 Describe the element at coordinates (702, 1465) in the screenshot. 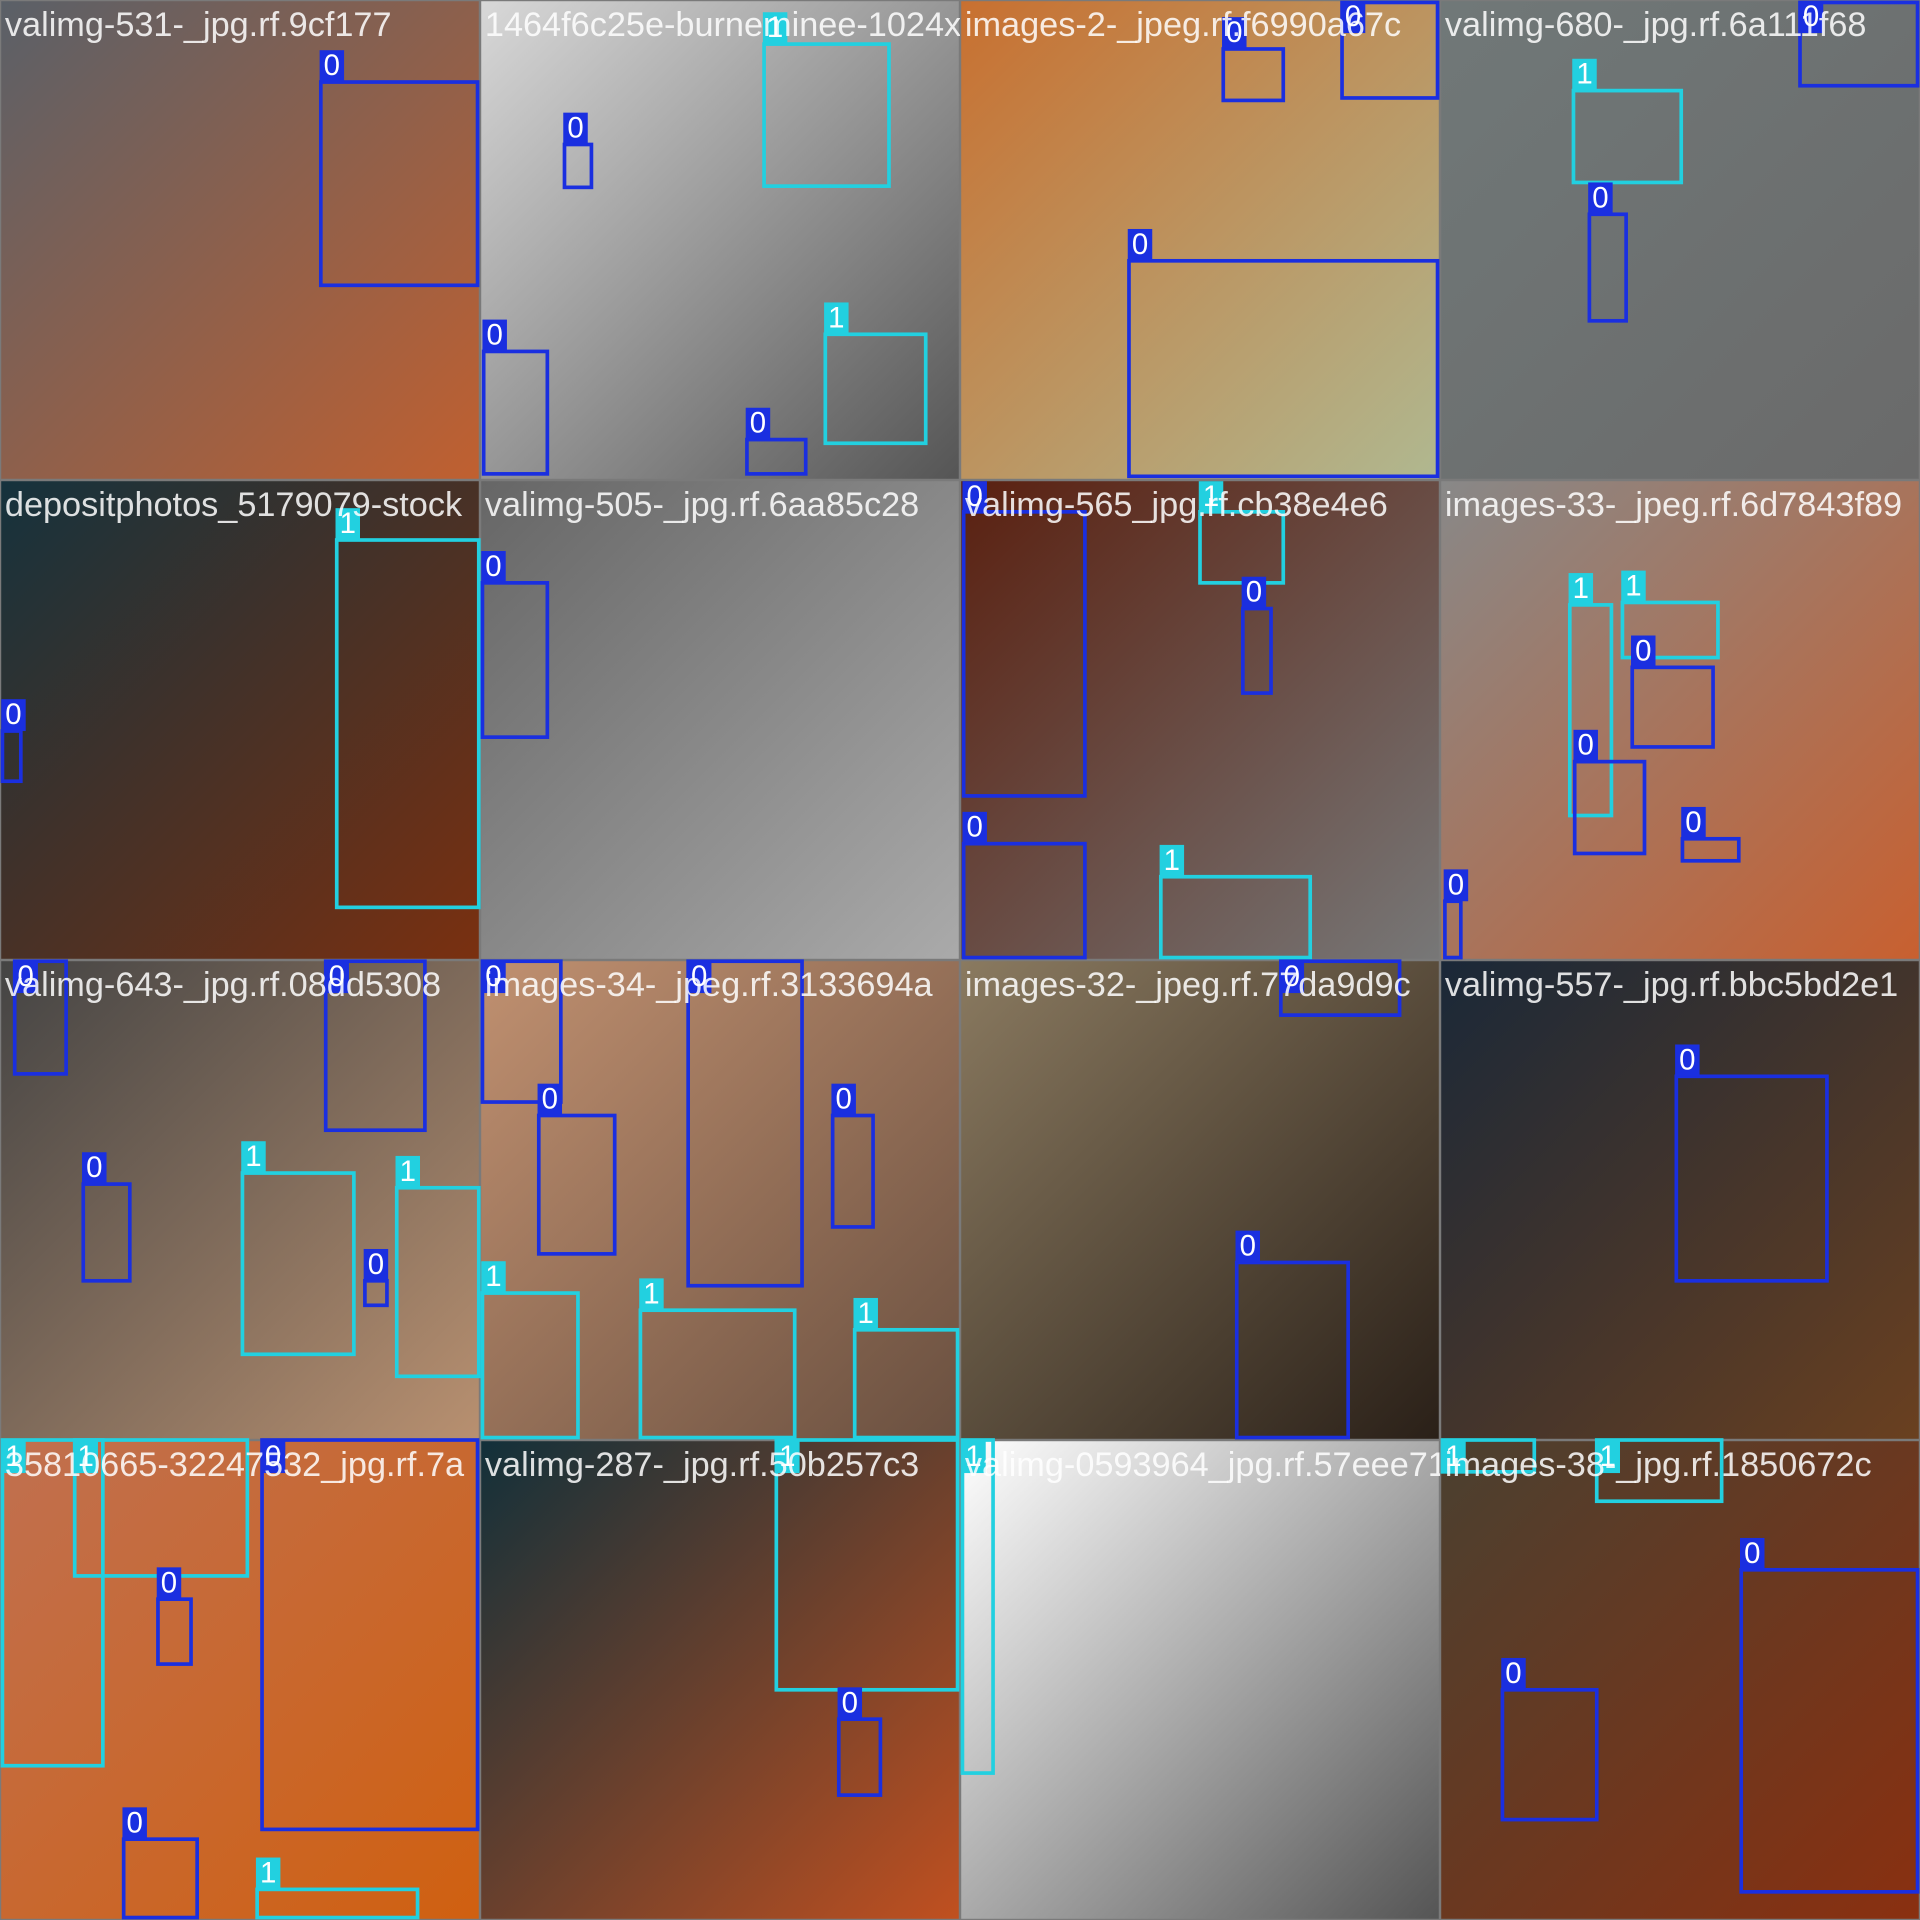

I see `tile-filename: valimg-287-_jpg.rf.50b257c3` at that location.